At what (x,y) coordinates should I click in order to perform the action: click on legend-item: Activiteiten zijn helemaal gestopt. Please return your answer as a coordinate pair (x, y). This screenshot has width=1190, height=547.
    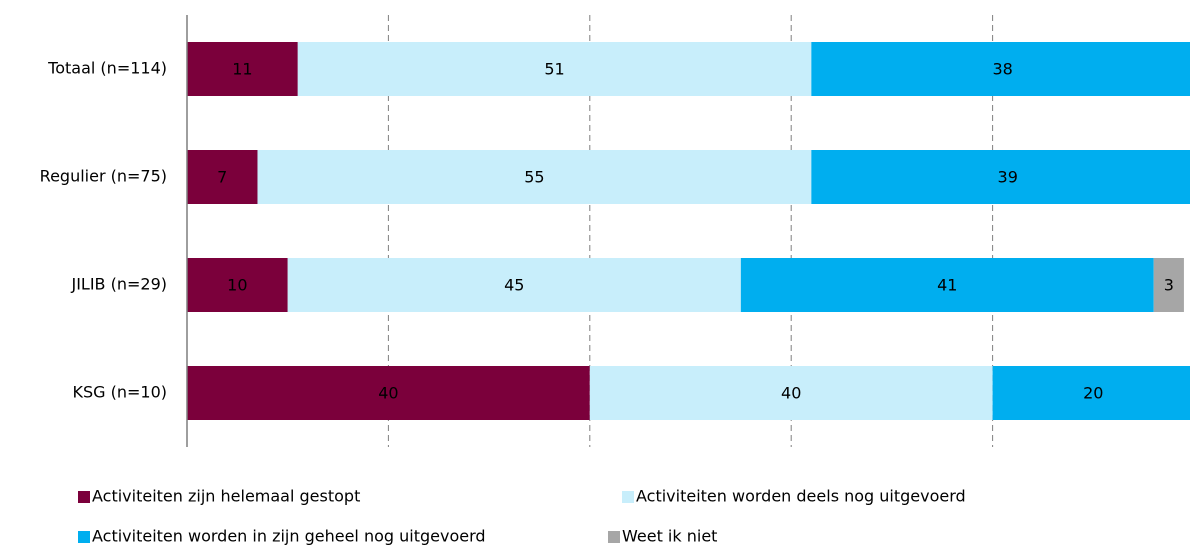
    Looking at the image, I should click on (219, 496).